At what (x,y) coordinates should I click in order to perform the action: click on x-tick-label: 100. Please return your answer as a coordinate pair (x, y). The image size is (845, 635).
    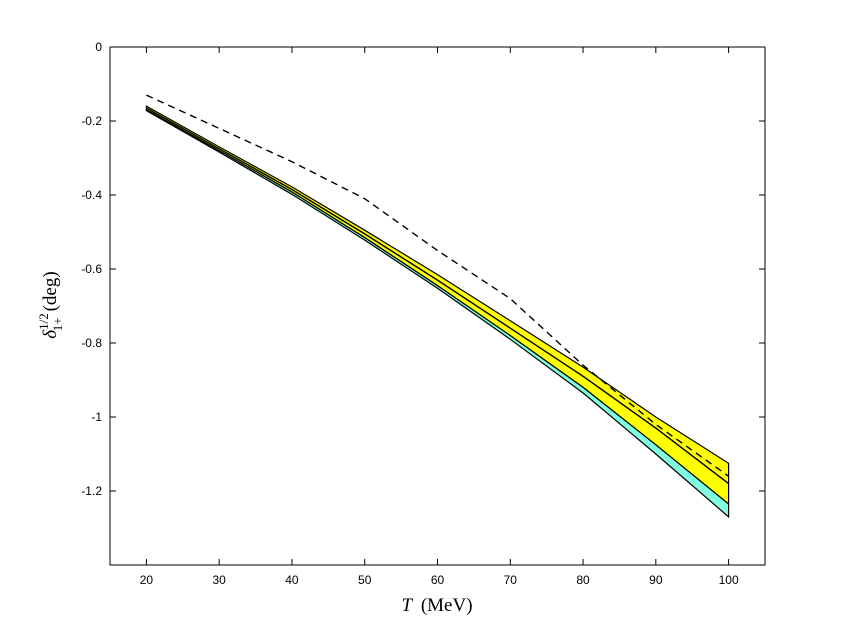
    Looking at the image, I should click on (729, 580).